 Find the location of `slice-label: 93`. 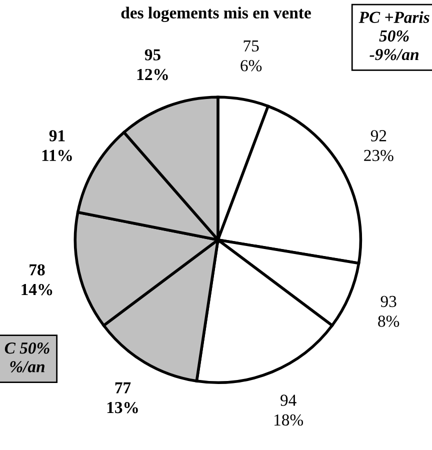

slice-label: 93 is located at coordinates (388, 302).